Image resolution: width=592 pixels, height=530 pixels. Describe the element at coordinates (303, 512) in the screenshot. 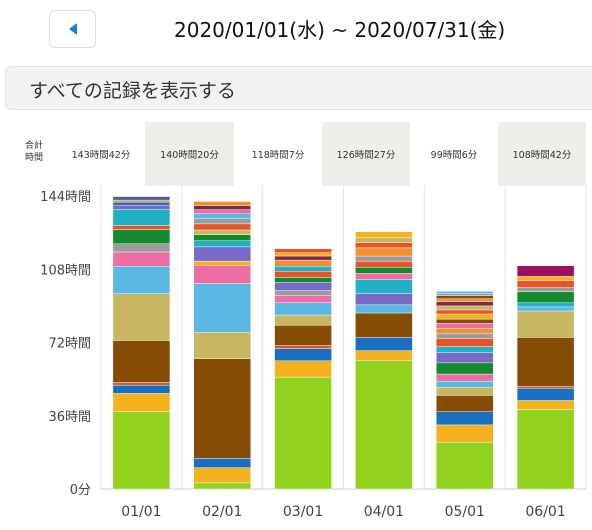

I see `x-tick-label: 03/01` at that location.